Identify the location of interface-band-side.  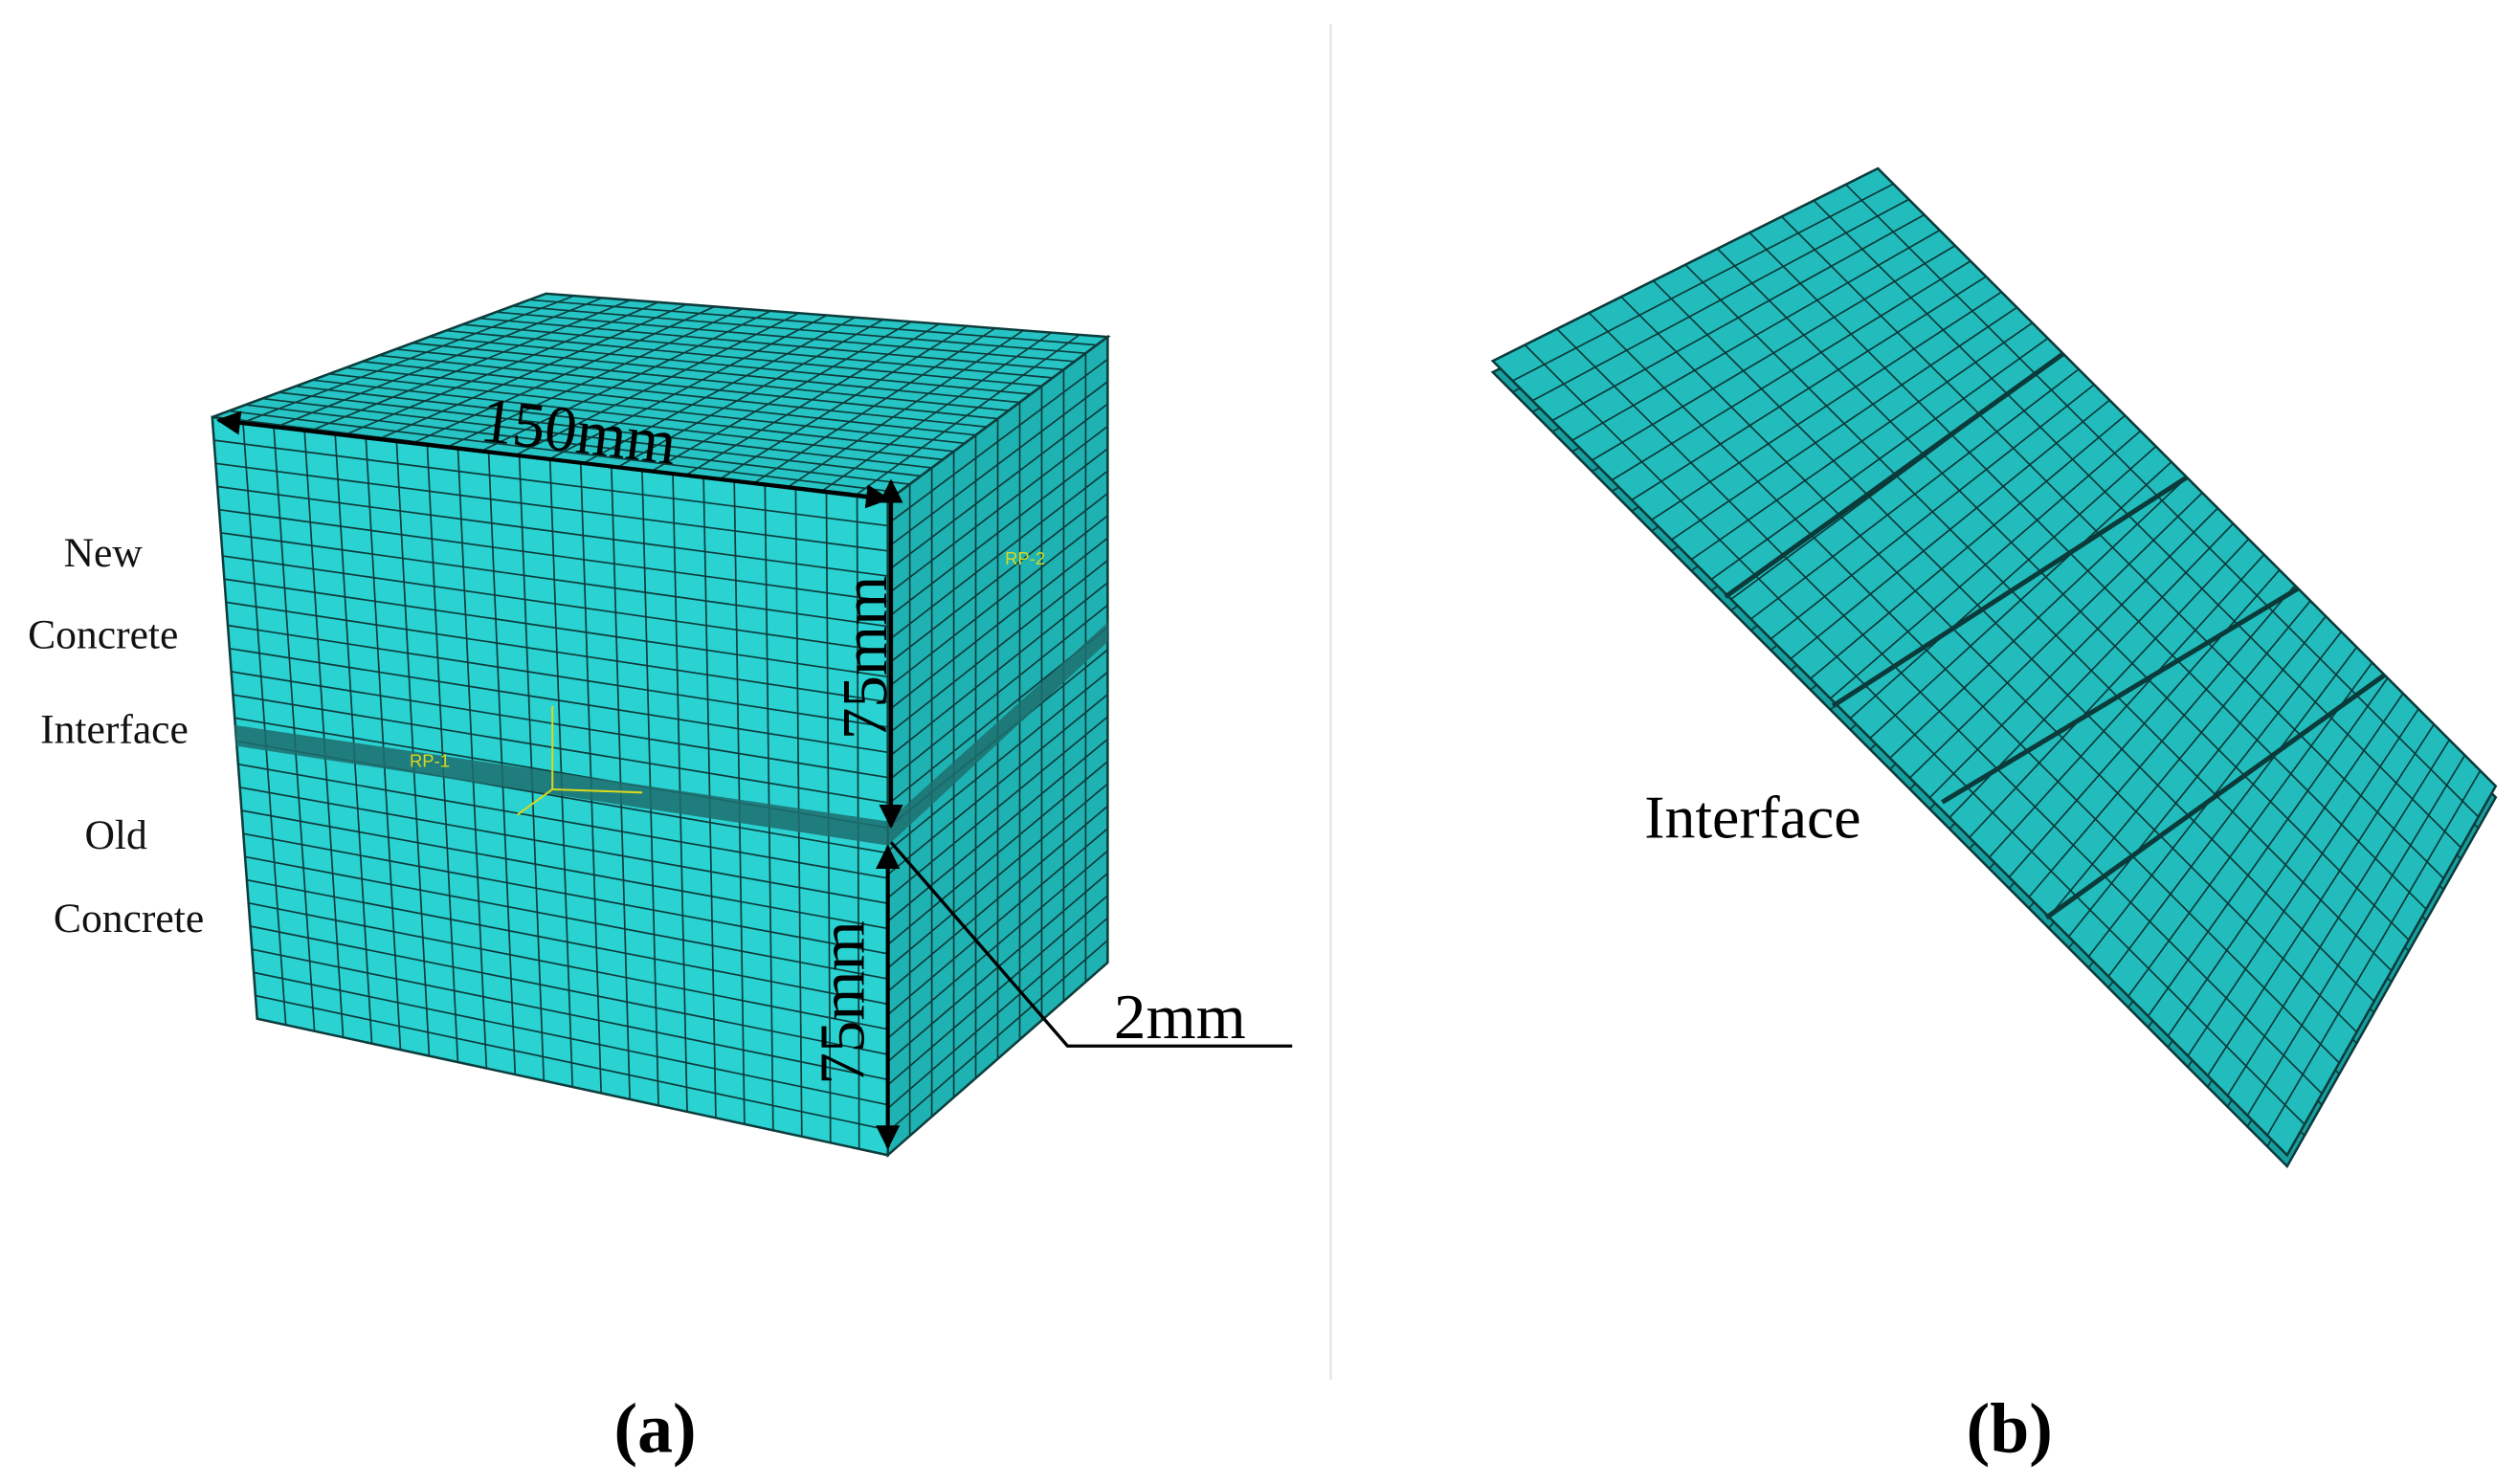
(997, 734).